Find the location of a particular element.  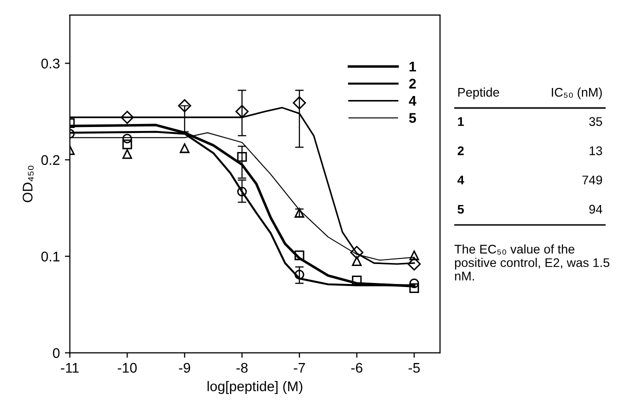

y-tick-label: 0.3 is located at coordinates (50, 63).